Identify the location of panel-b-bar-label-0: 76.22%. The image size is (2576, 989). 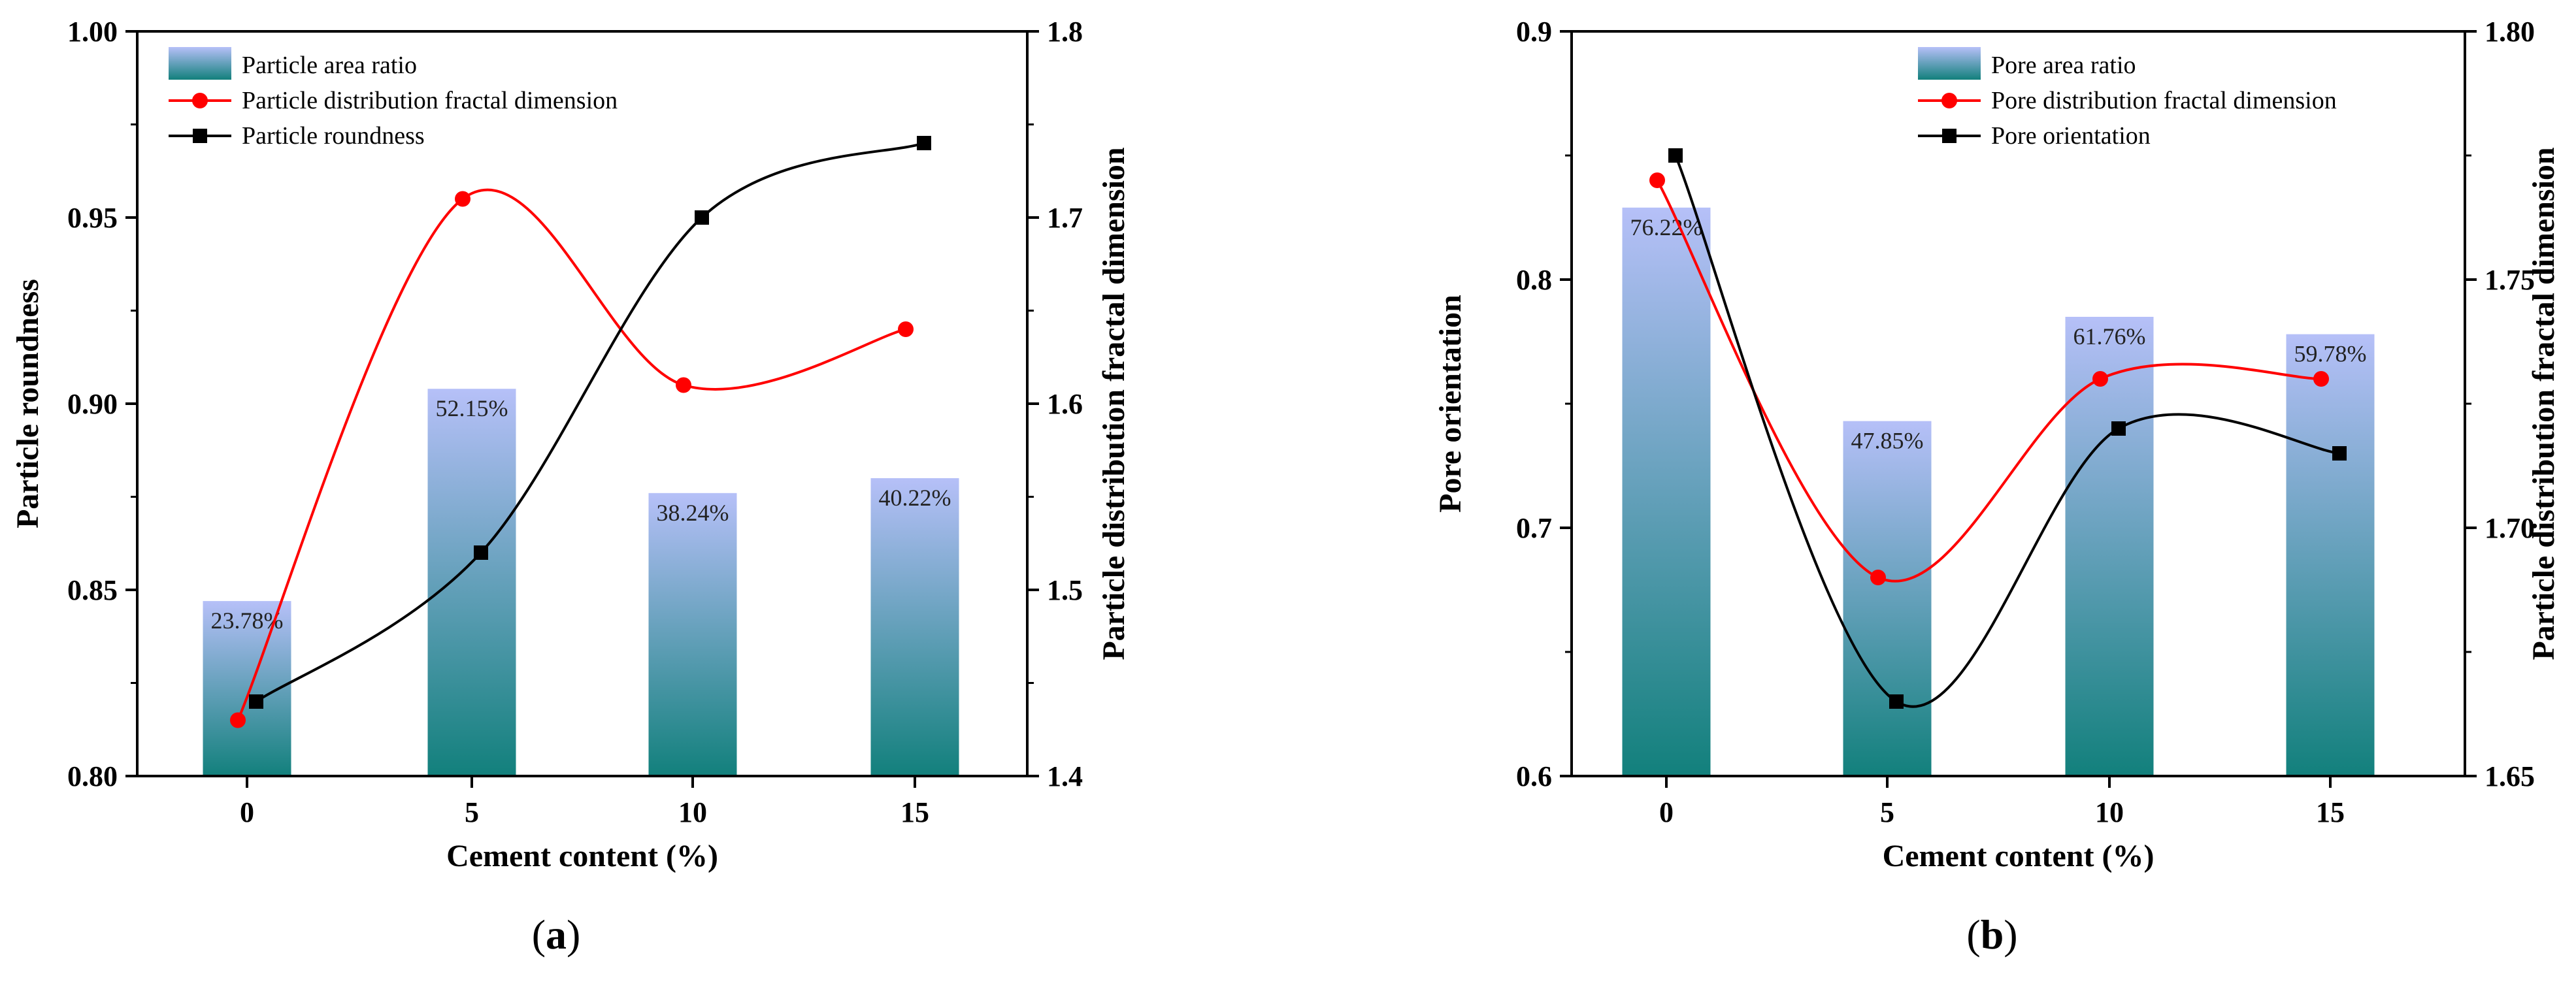
(1666, 227).